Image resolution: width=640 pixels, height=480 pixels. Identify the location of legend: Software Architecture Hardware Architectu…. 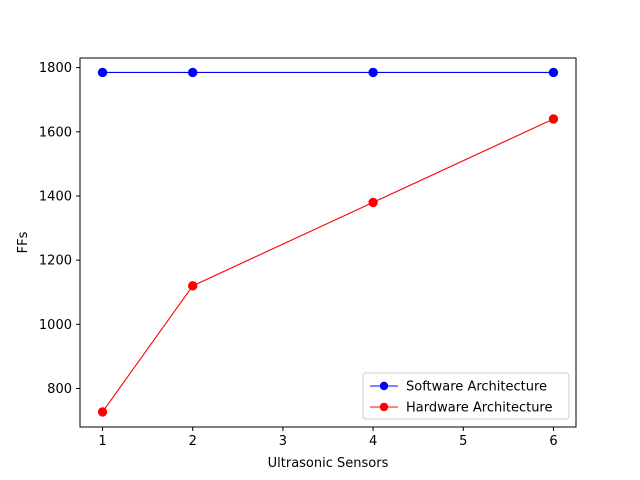
(466, 396).